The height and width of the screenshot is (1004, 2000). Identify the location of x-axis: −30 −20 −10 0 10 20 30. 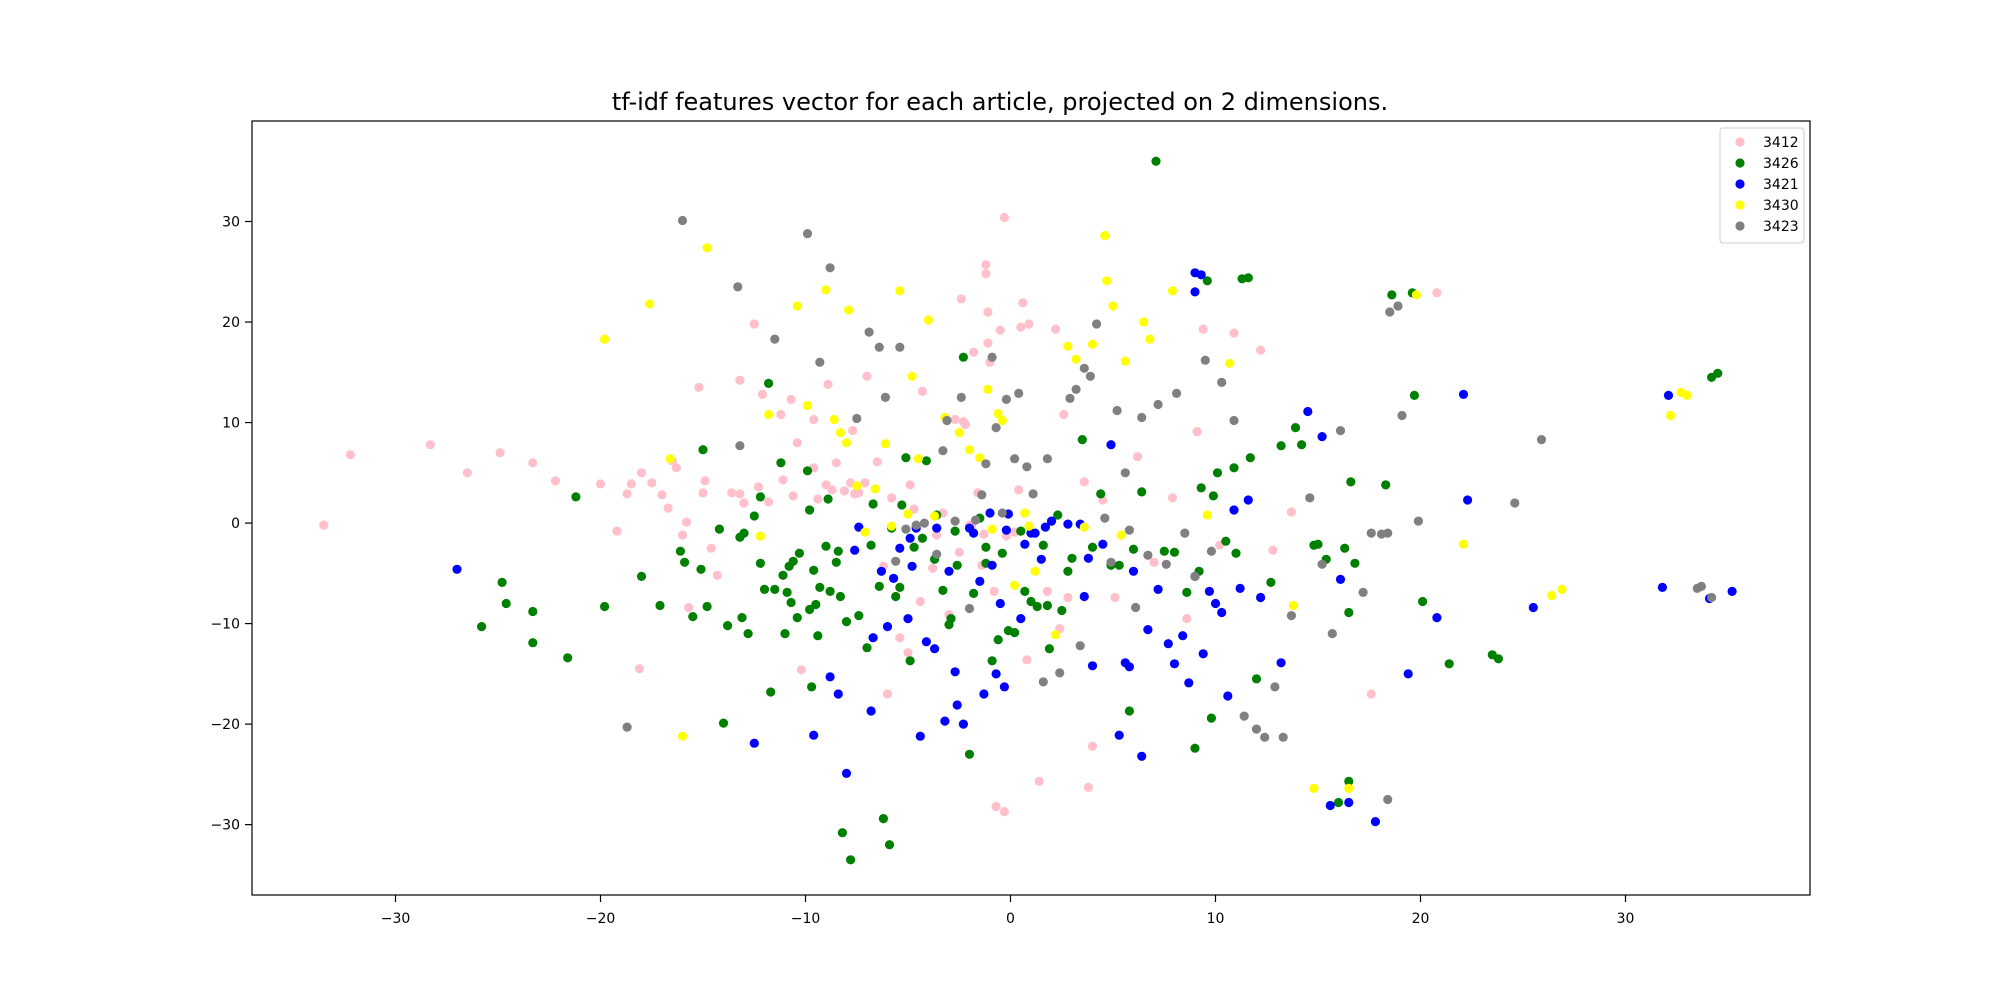
(1007, 911).